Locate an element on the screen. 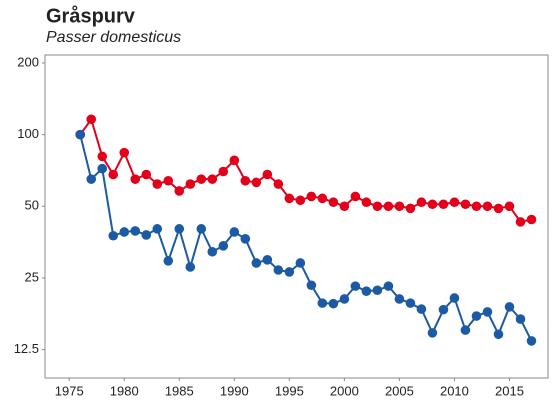 This screenshot has height=409, width=554. x-tick-label: 1985 is located at coordinates (179, 390).